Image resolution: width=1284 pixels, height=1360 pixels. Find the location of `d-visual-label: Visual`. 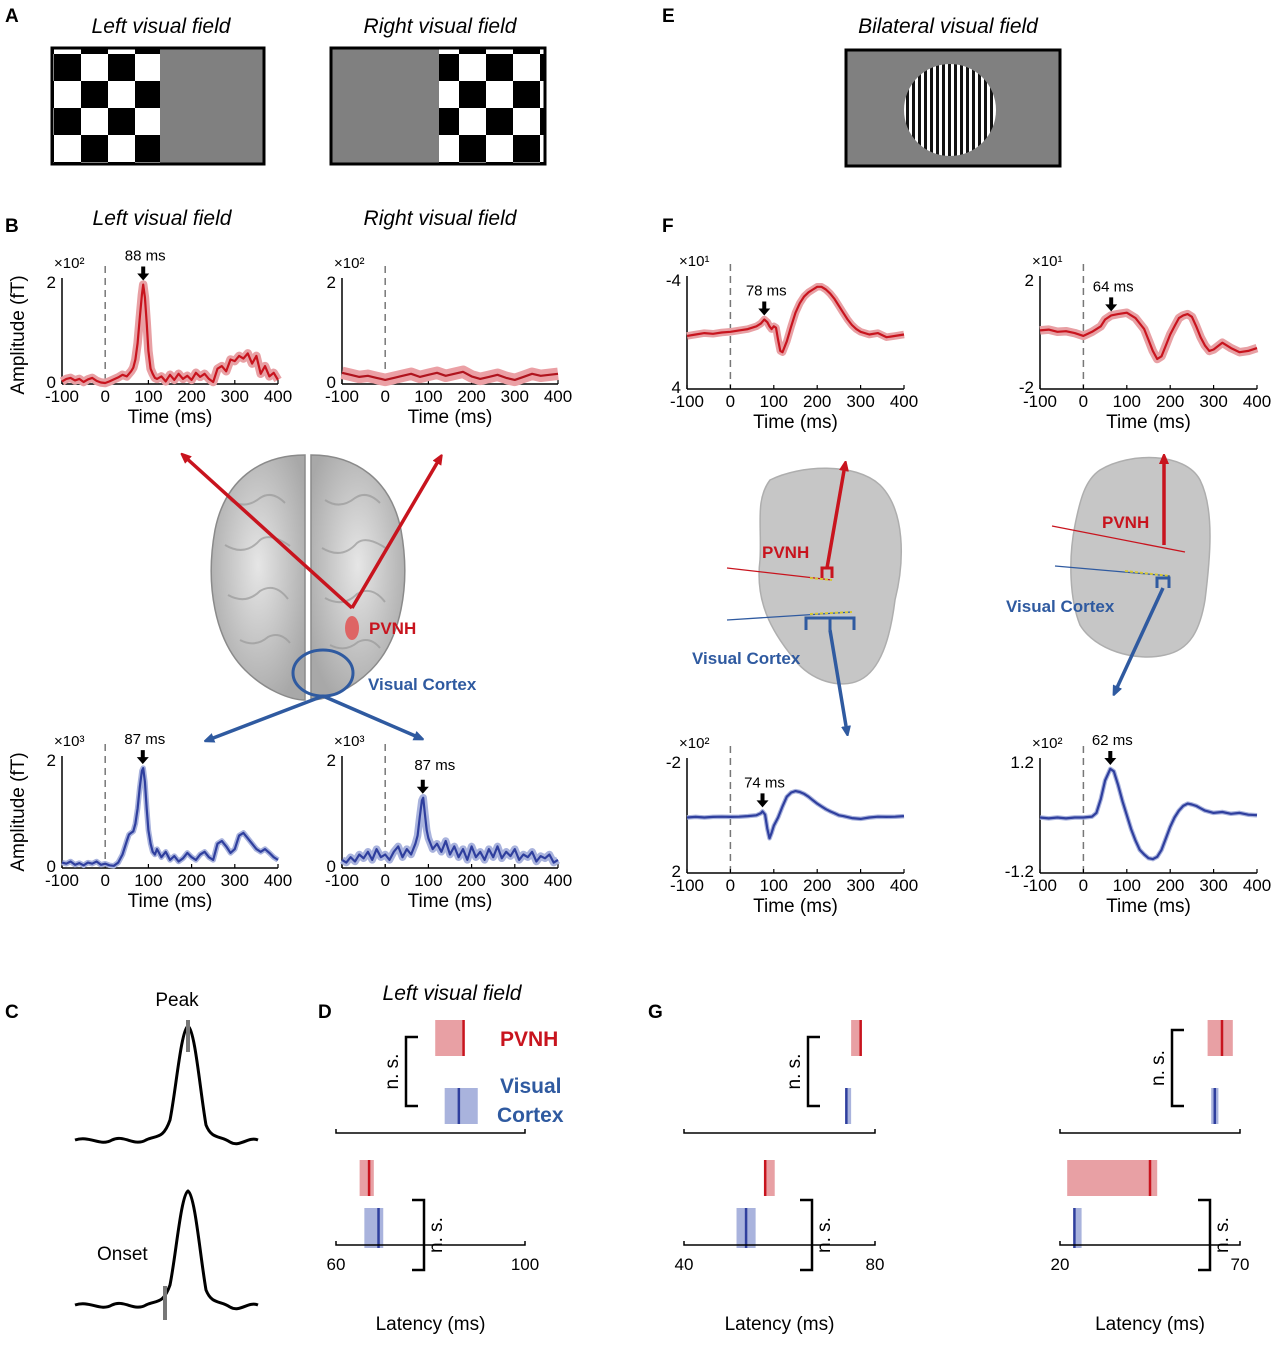

d-visual-label: Visual is located at coordinates (530, 1086).